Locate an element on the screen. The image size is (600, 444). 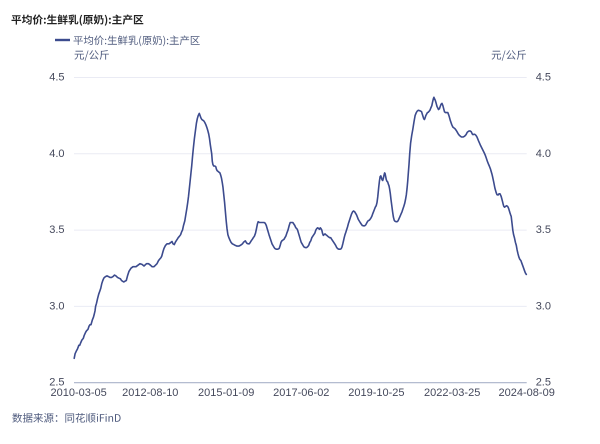
svg-text: 2010-03-05 is located at coordinates (79, 393).